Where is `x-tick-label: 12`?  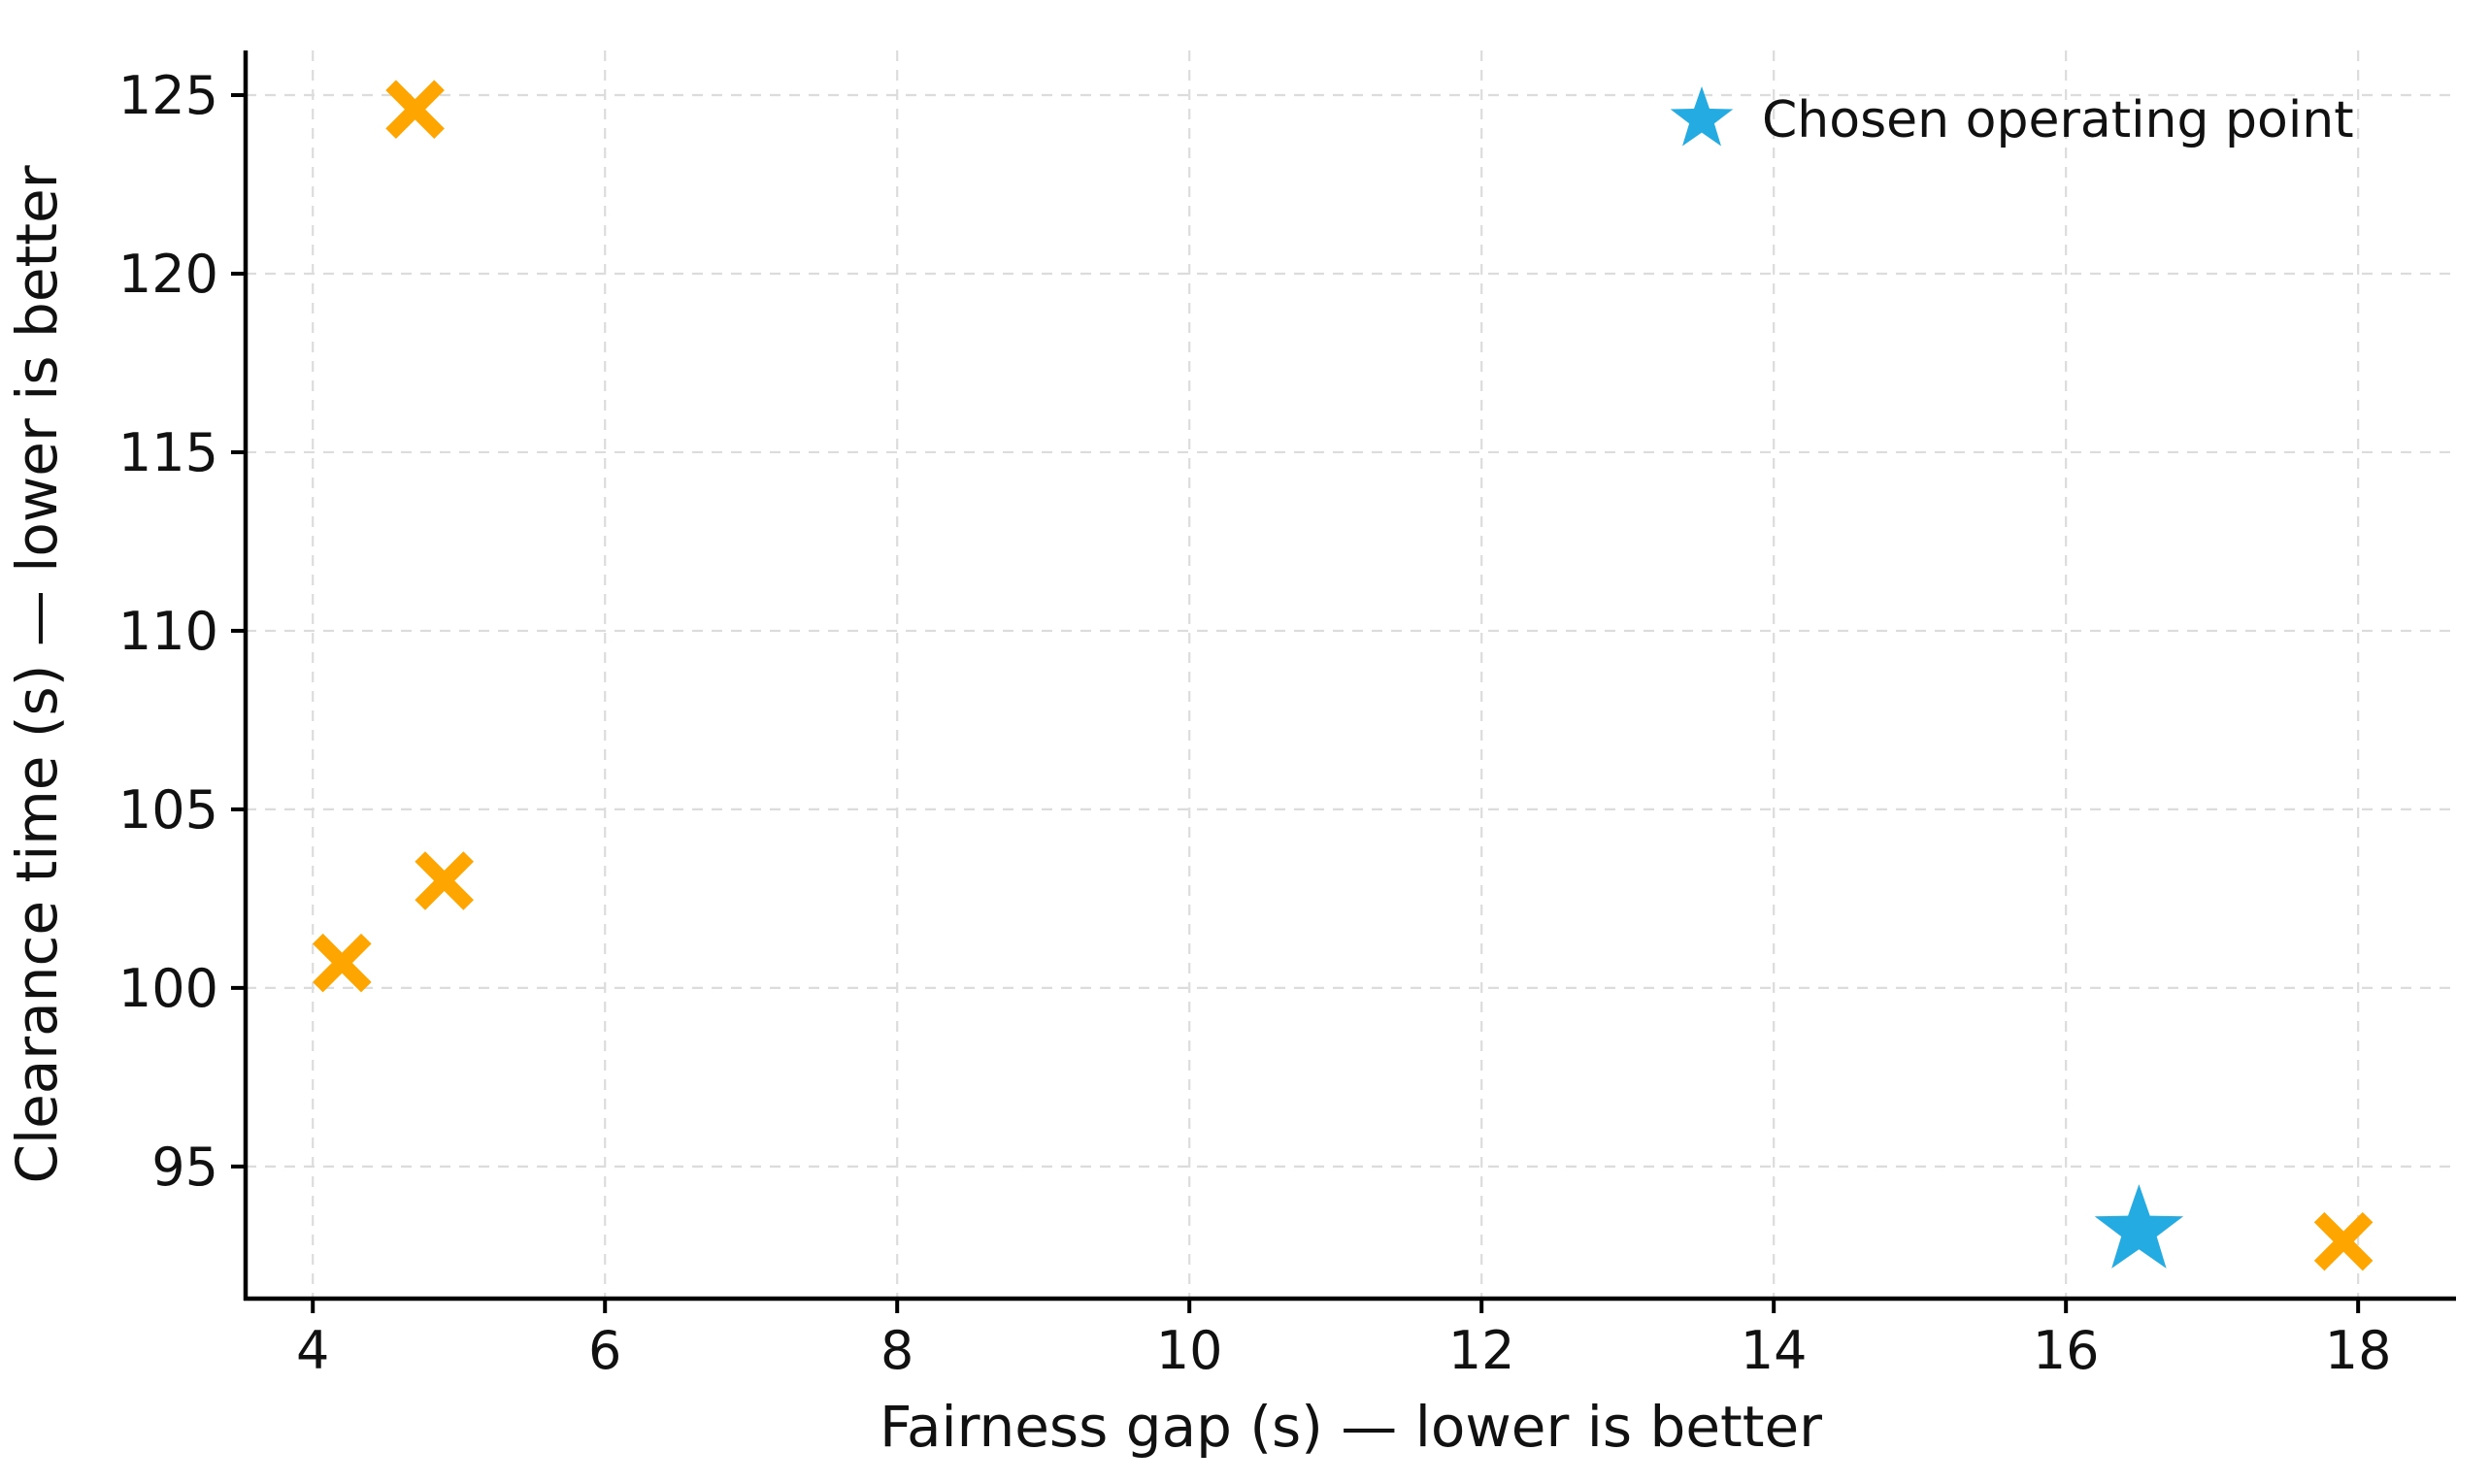
x-tick-label: 12 is located at coordinates (1481, 1350).